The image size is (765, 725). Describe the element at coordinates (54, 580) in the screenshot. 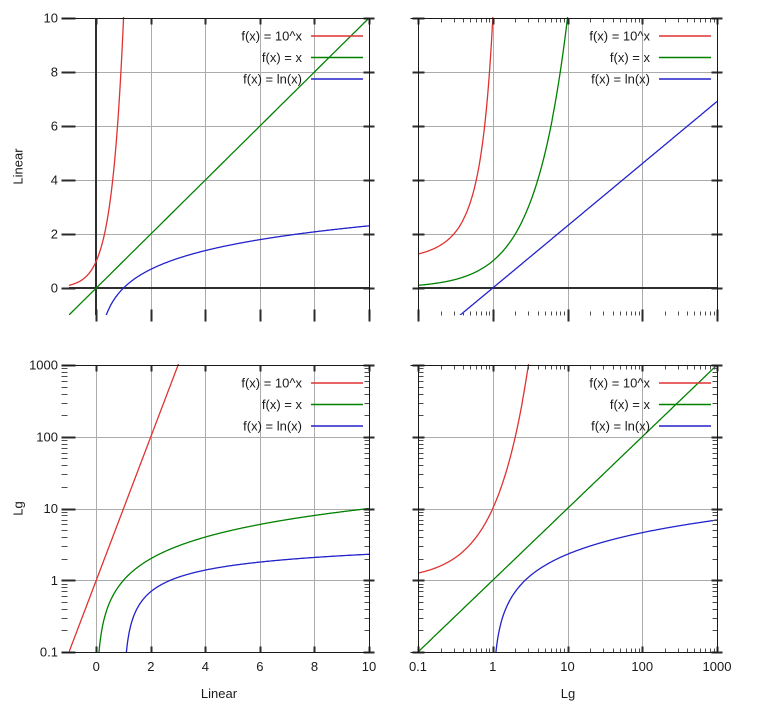

I see `y-tick-label: 1` at that location.